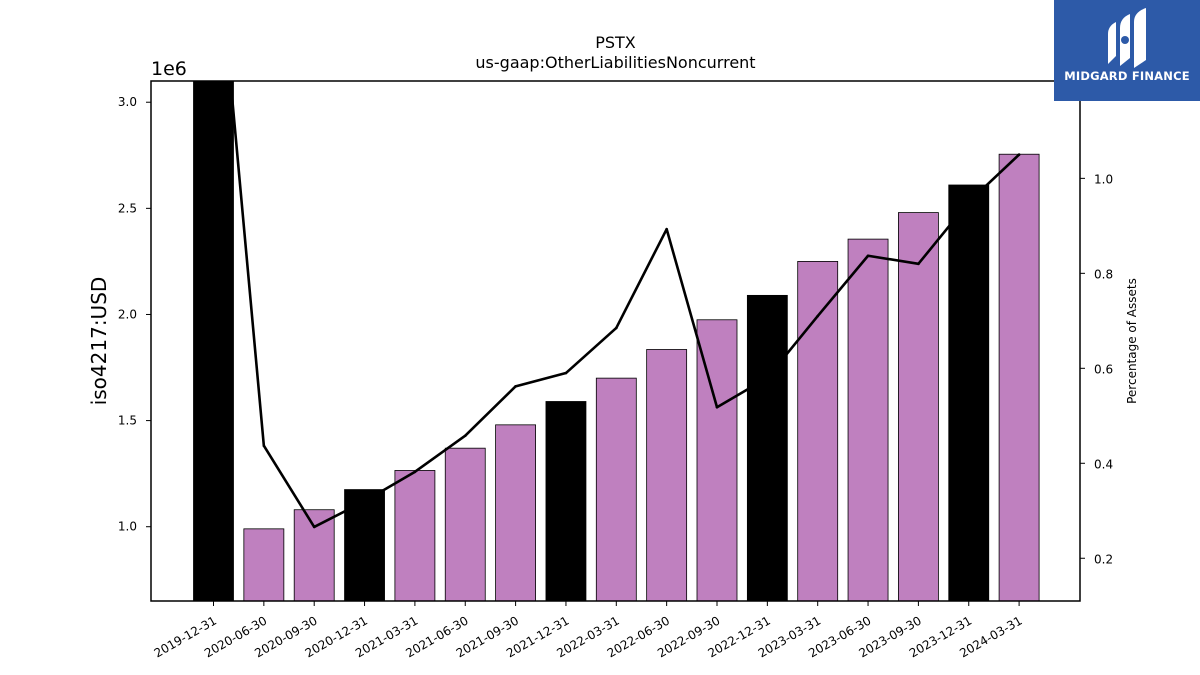 The width and height of the screenshot is (1200, 675). Describe the element at coordinates (99, 341) in the screenshot. I see `y-axis-label: iso4217:USD` at that location.